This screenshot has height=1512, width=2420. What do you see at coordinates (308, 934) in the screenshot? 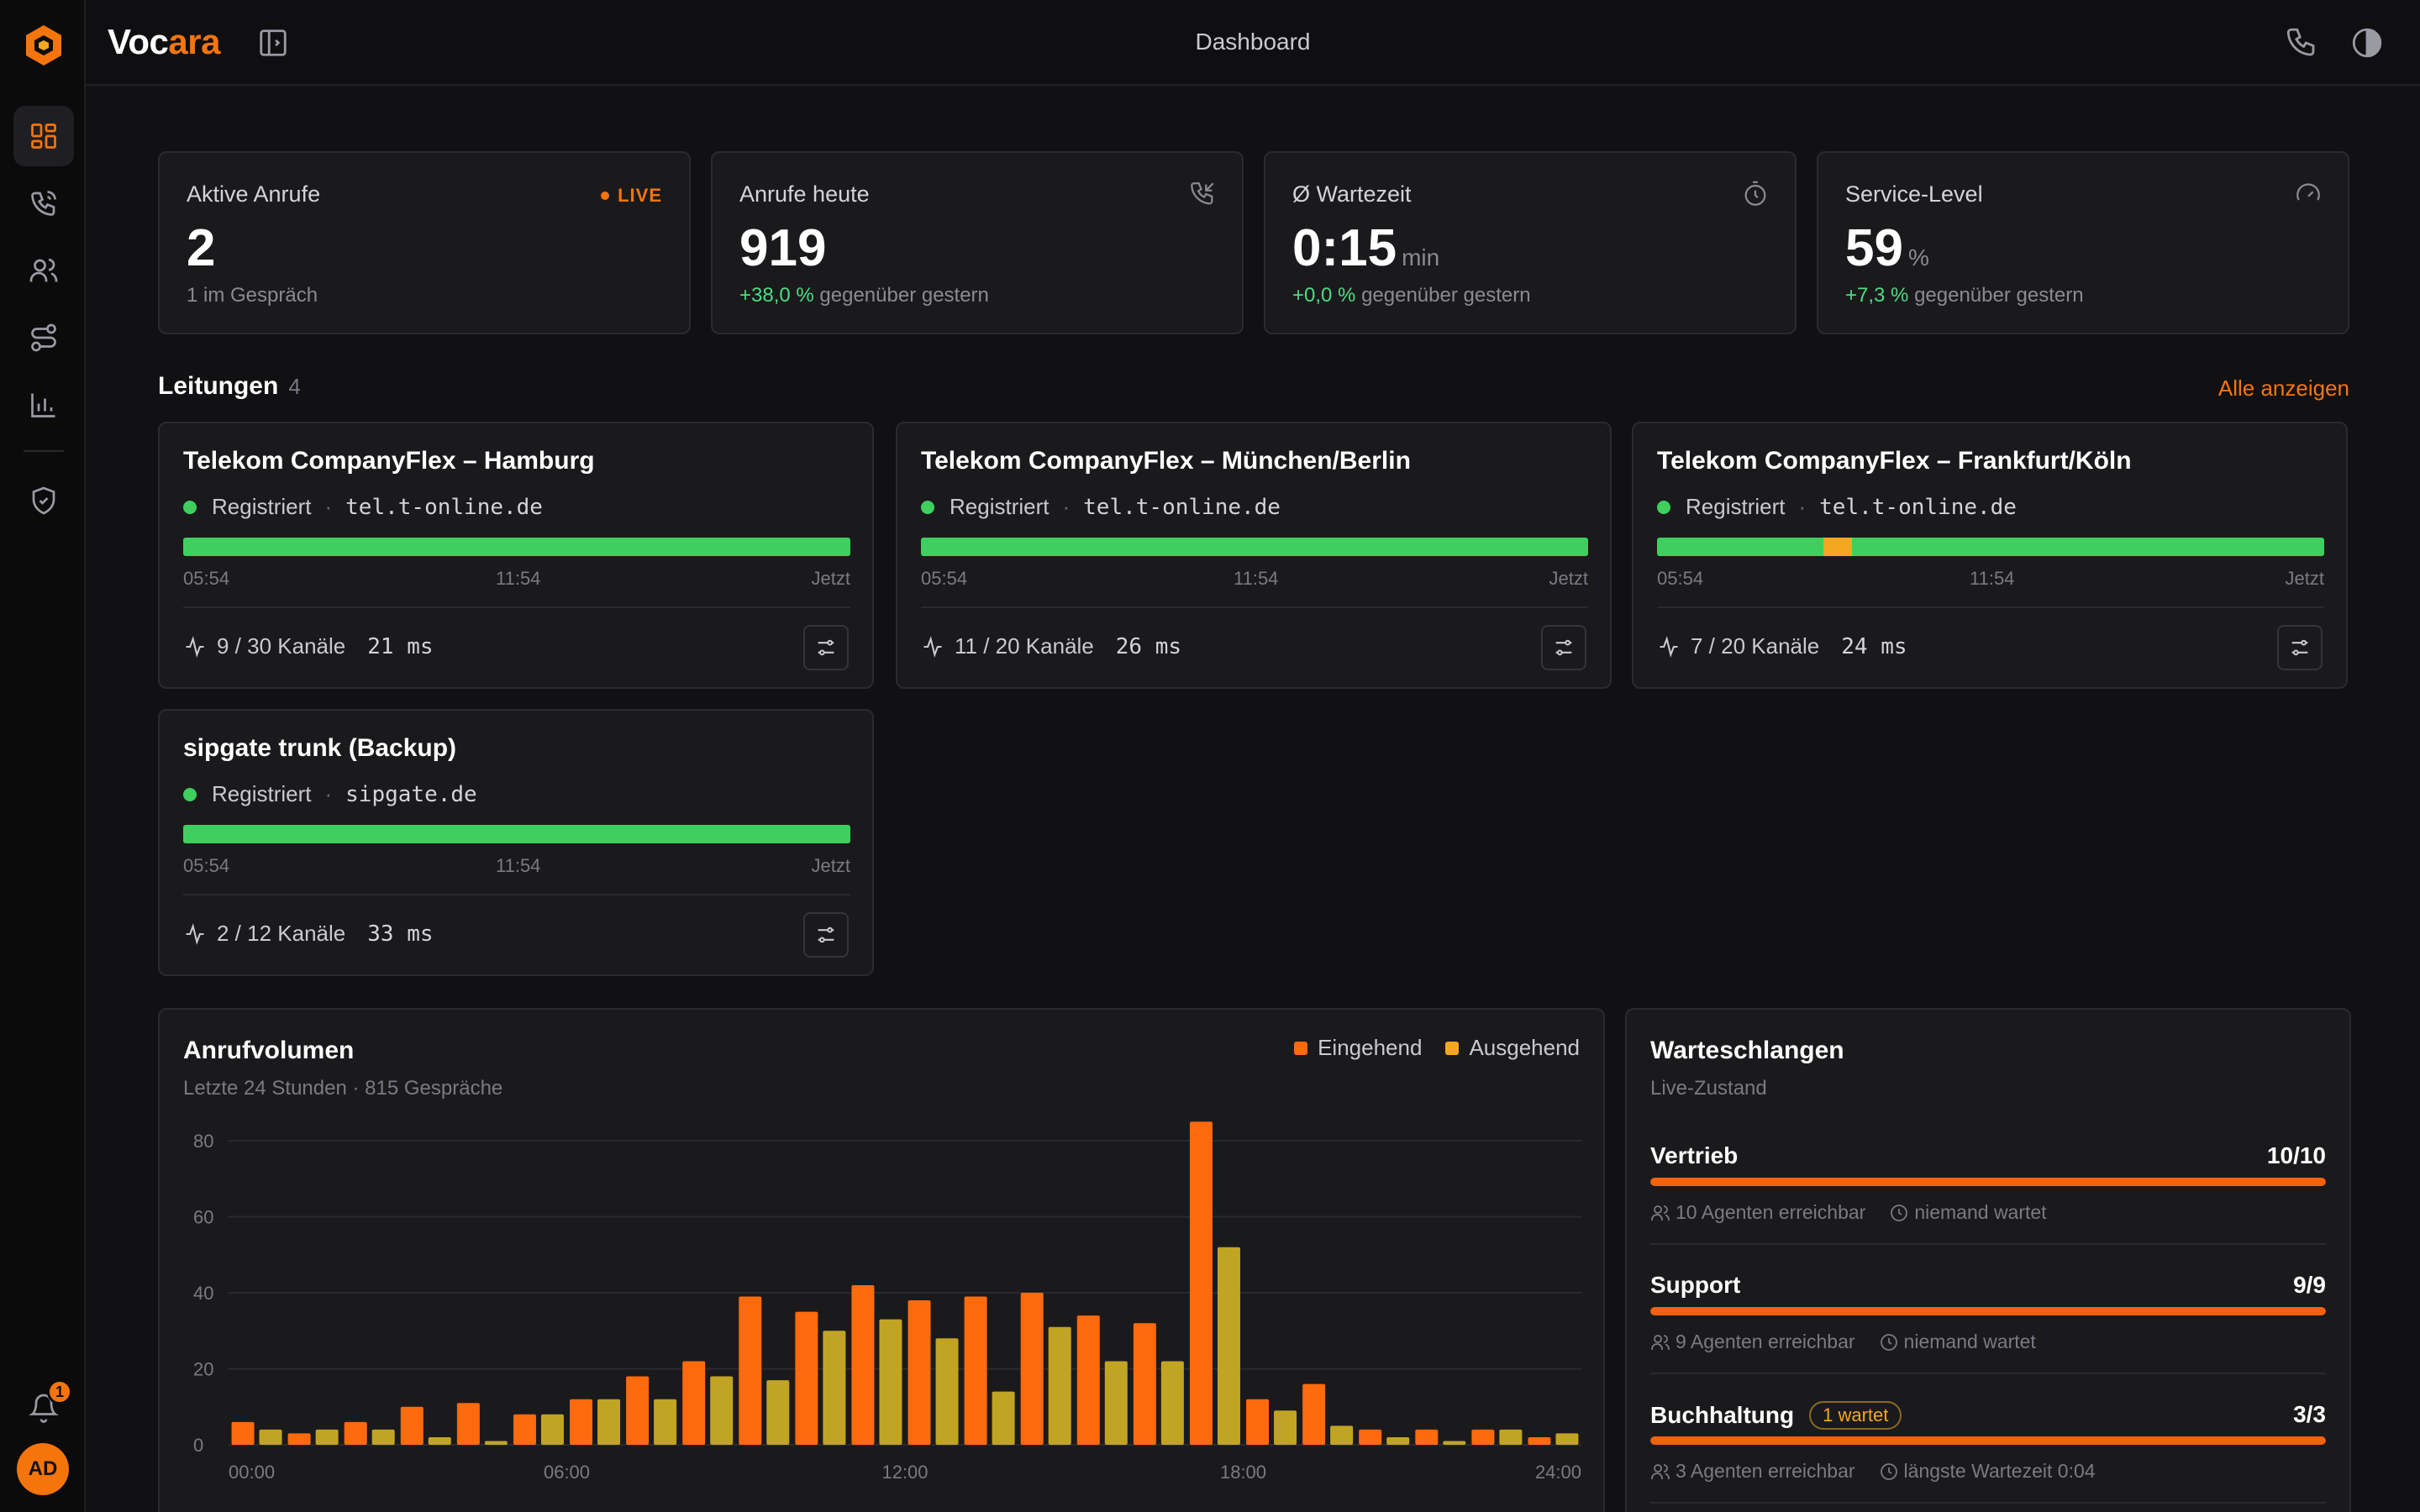
I see `trunk-stats: 2 / 12 Kanäle 33 ms` at bounding box center [308, 934].